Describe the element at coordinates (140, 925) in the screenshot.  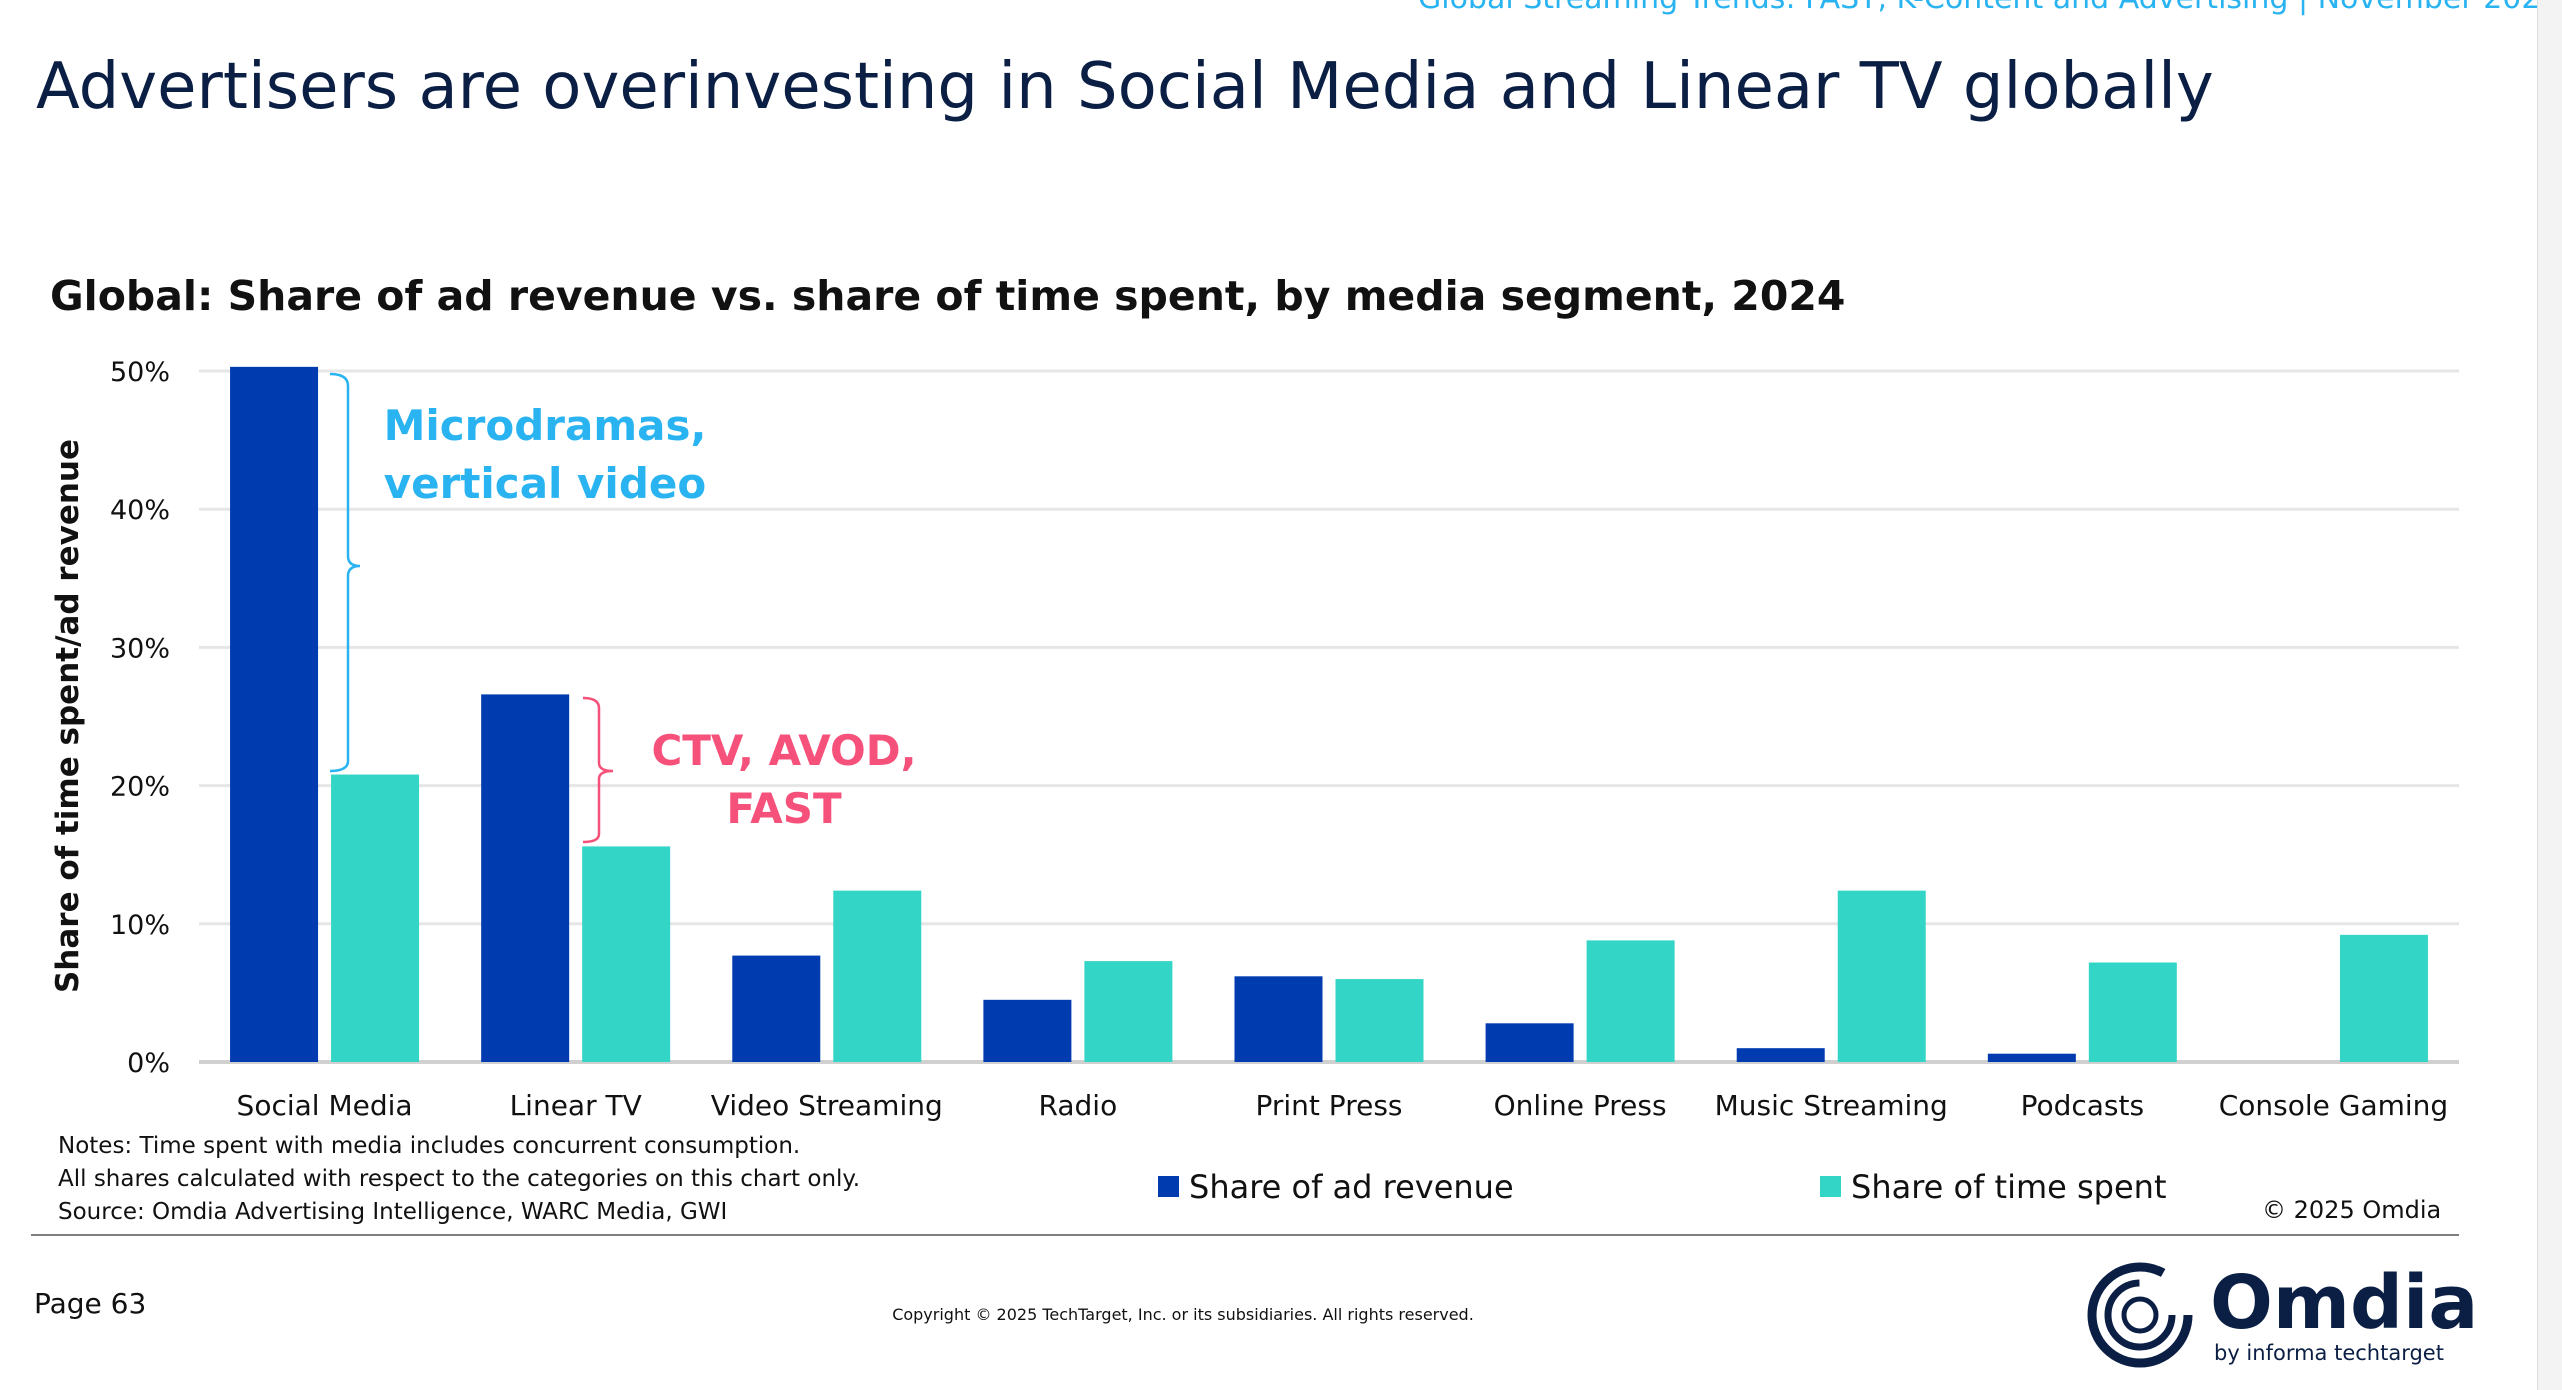
I see `y-tick-label: 10%` at that location.